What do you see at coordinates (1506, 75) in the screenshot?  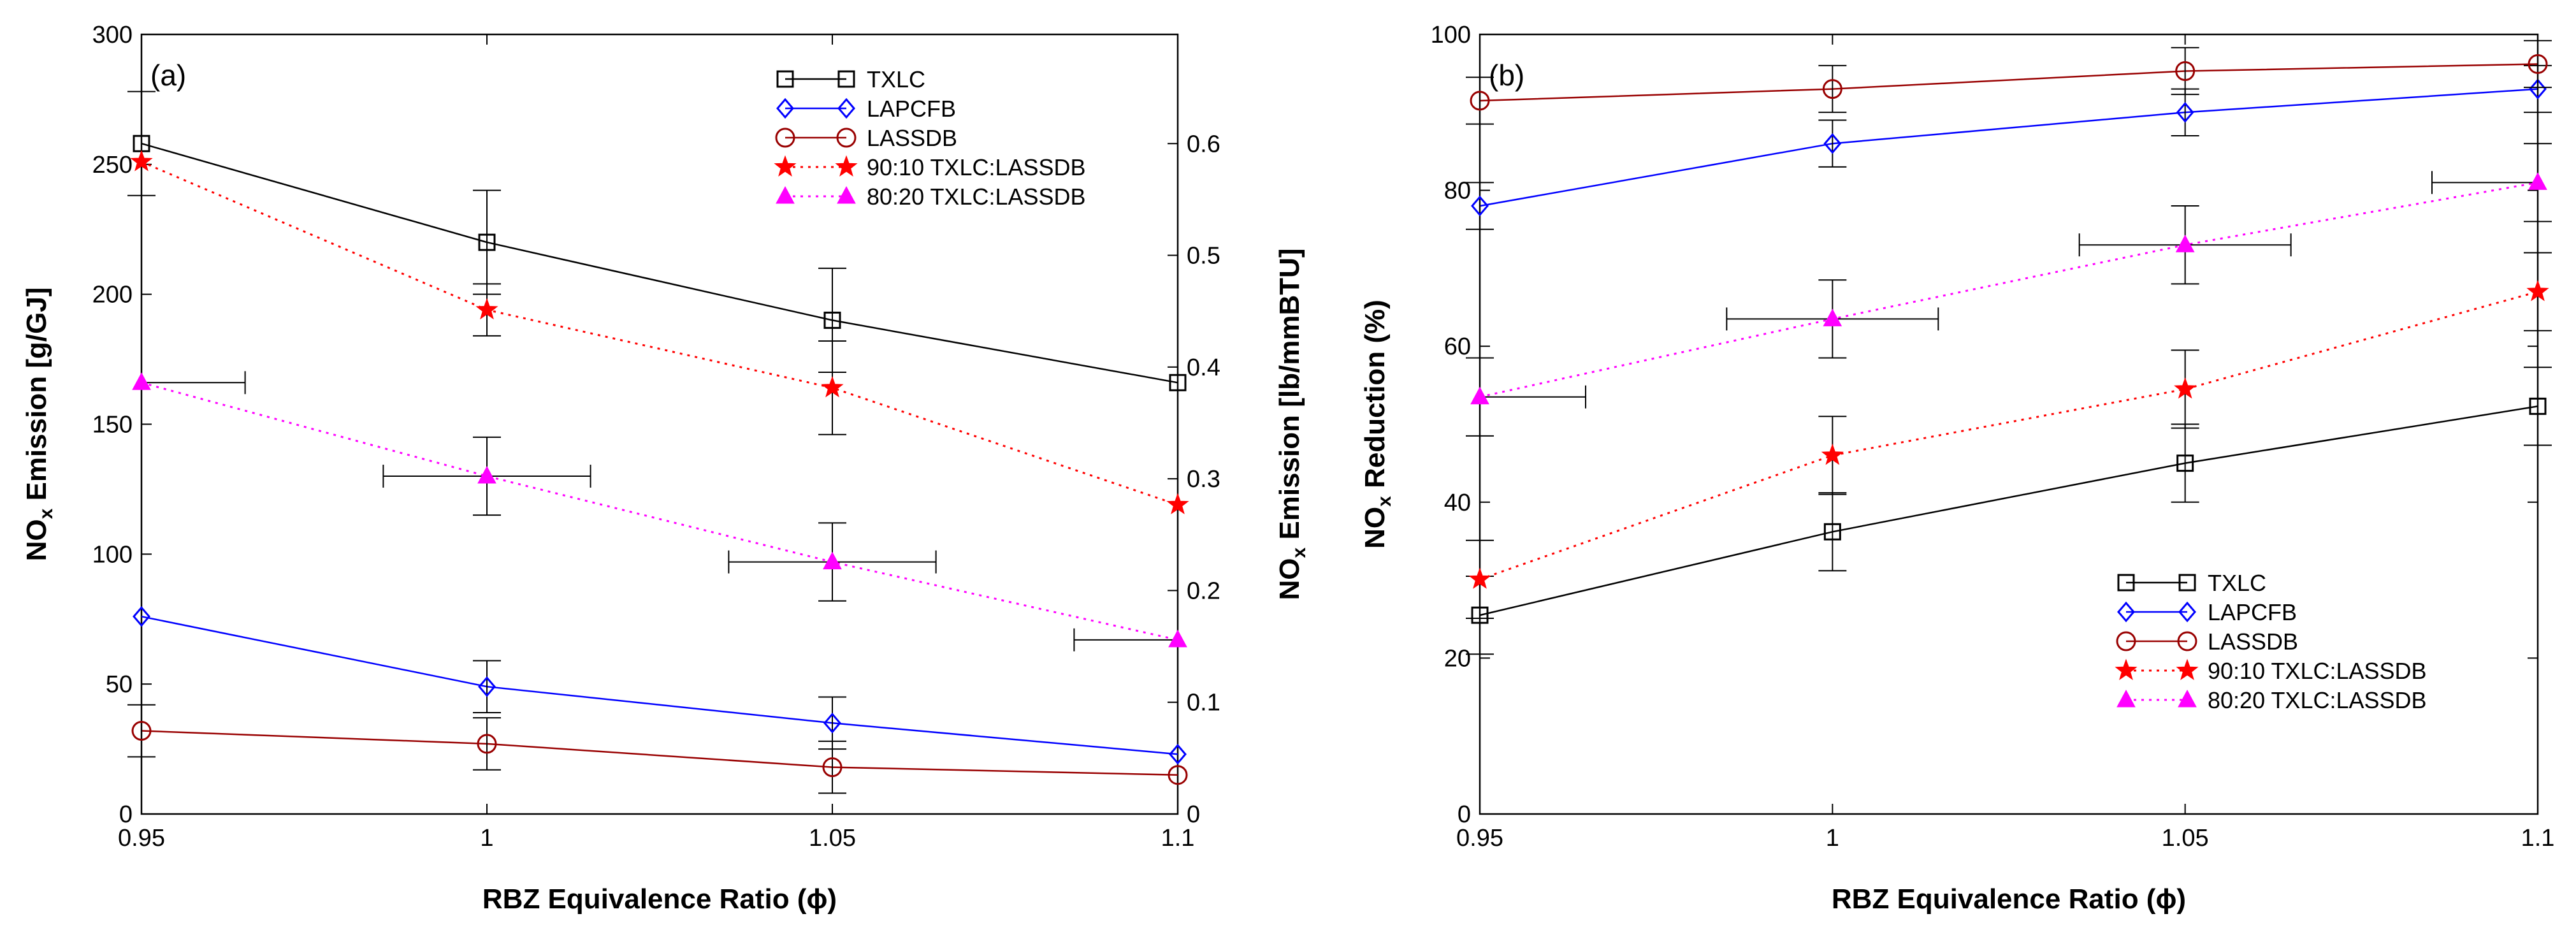 I see `panel-label: (b)` at bounding box center [1506, 75].